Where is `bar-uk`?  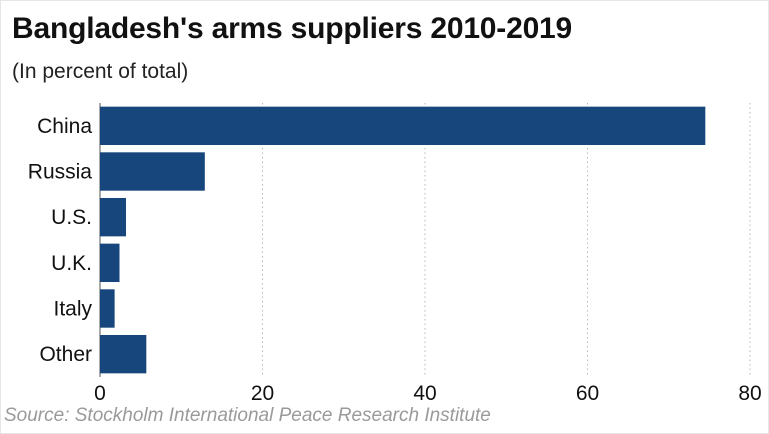
bar-uk is located at coordinates (110, 263).